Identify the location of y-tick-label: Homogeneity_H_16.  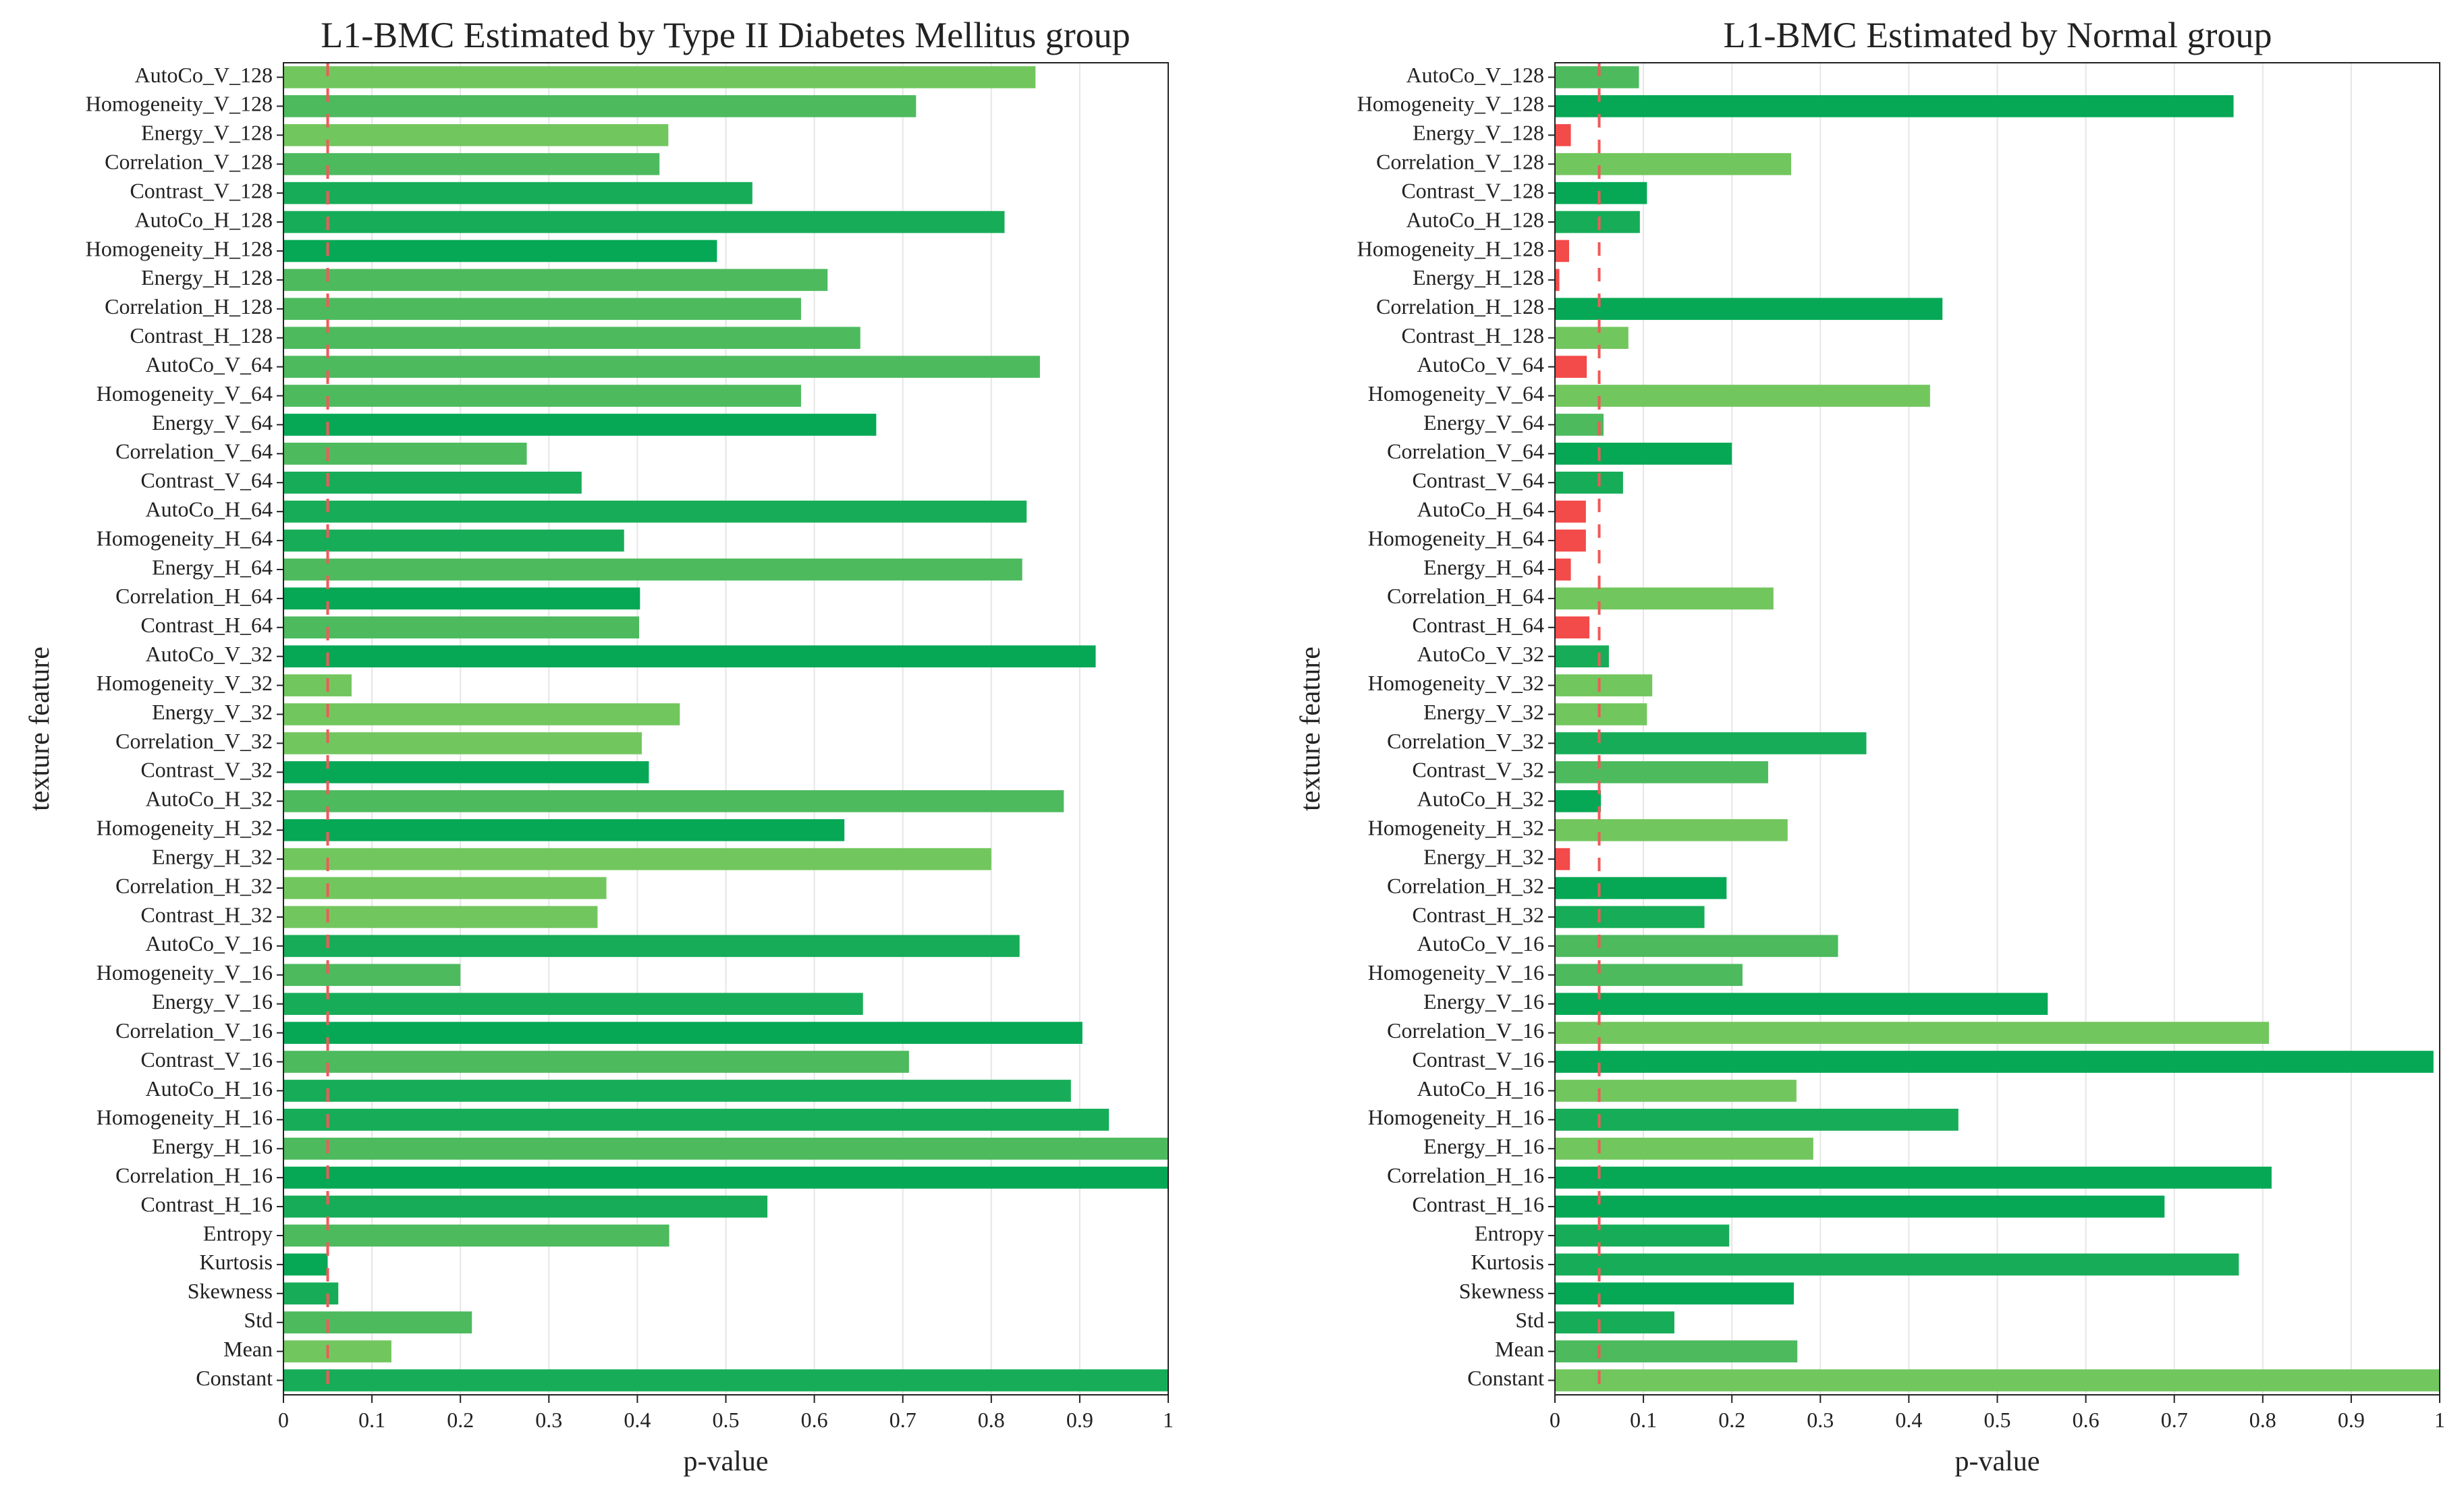
(185, 1117).